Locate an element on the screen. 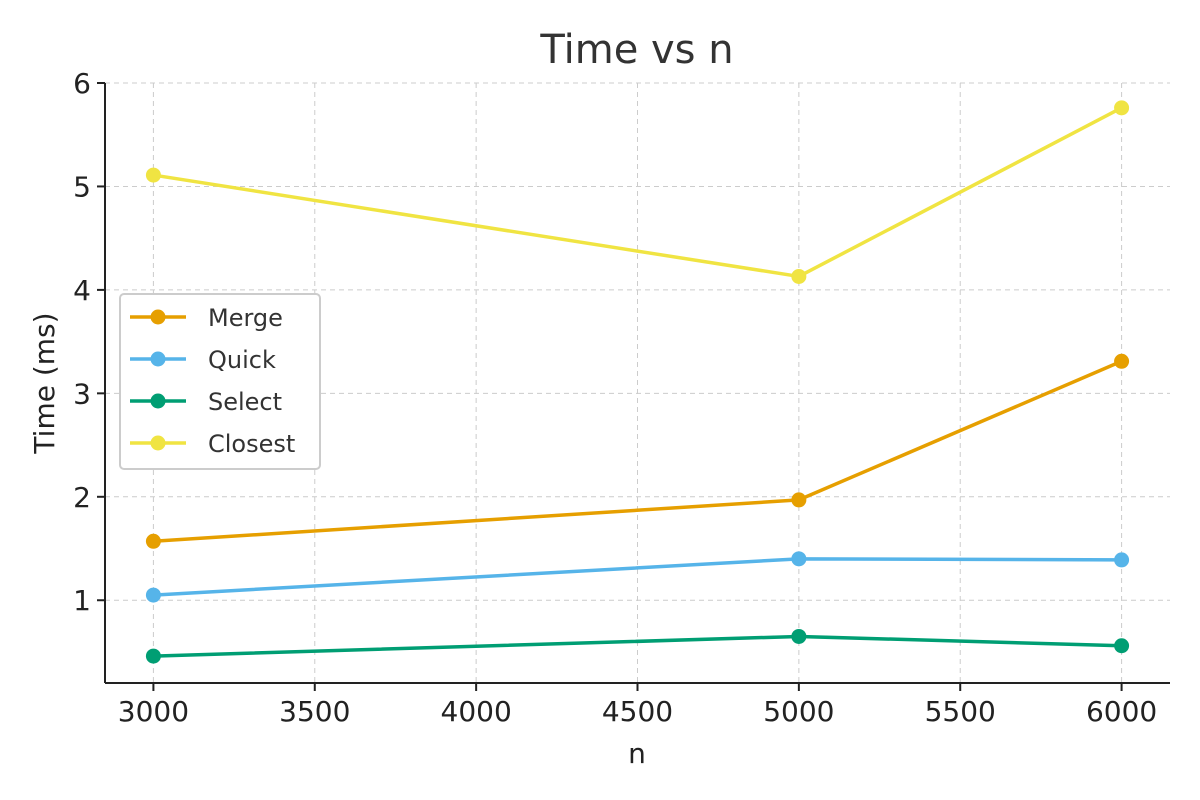 Image resolution: width=1200 pixels, height=800 pixels. y-tick-label: 2 is located at coordinates (82, 497).